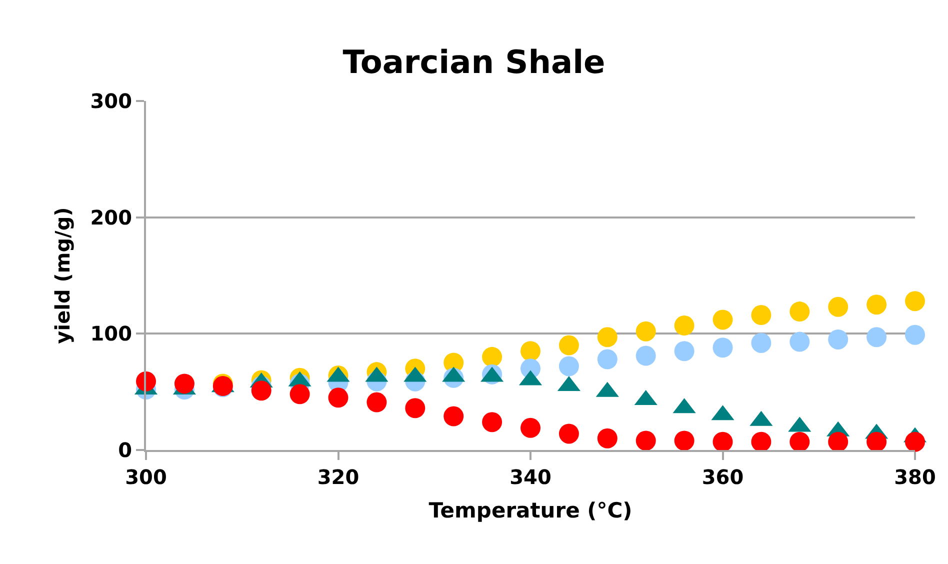 The width and height of the screenshot is (948, 564). What do you see at coordinates (62, 275) in the screenshot?
I see `y-axis-title: yield (mg/g)` at bounding box center [62, 275].